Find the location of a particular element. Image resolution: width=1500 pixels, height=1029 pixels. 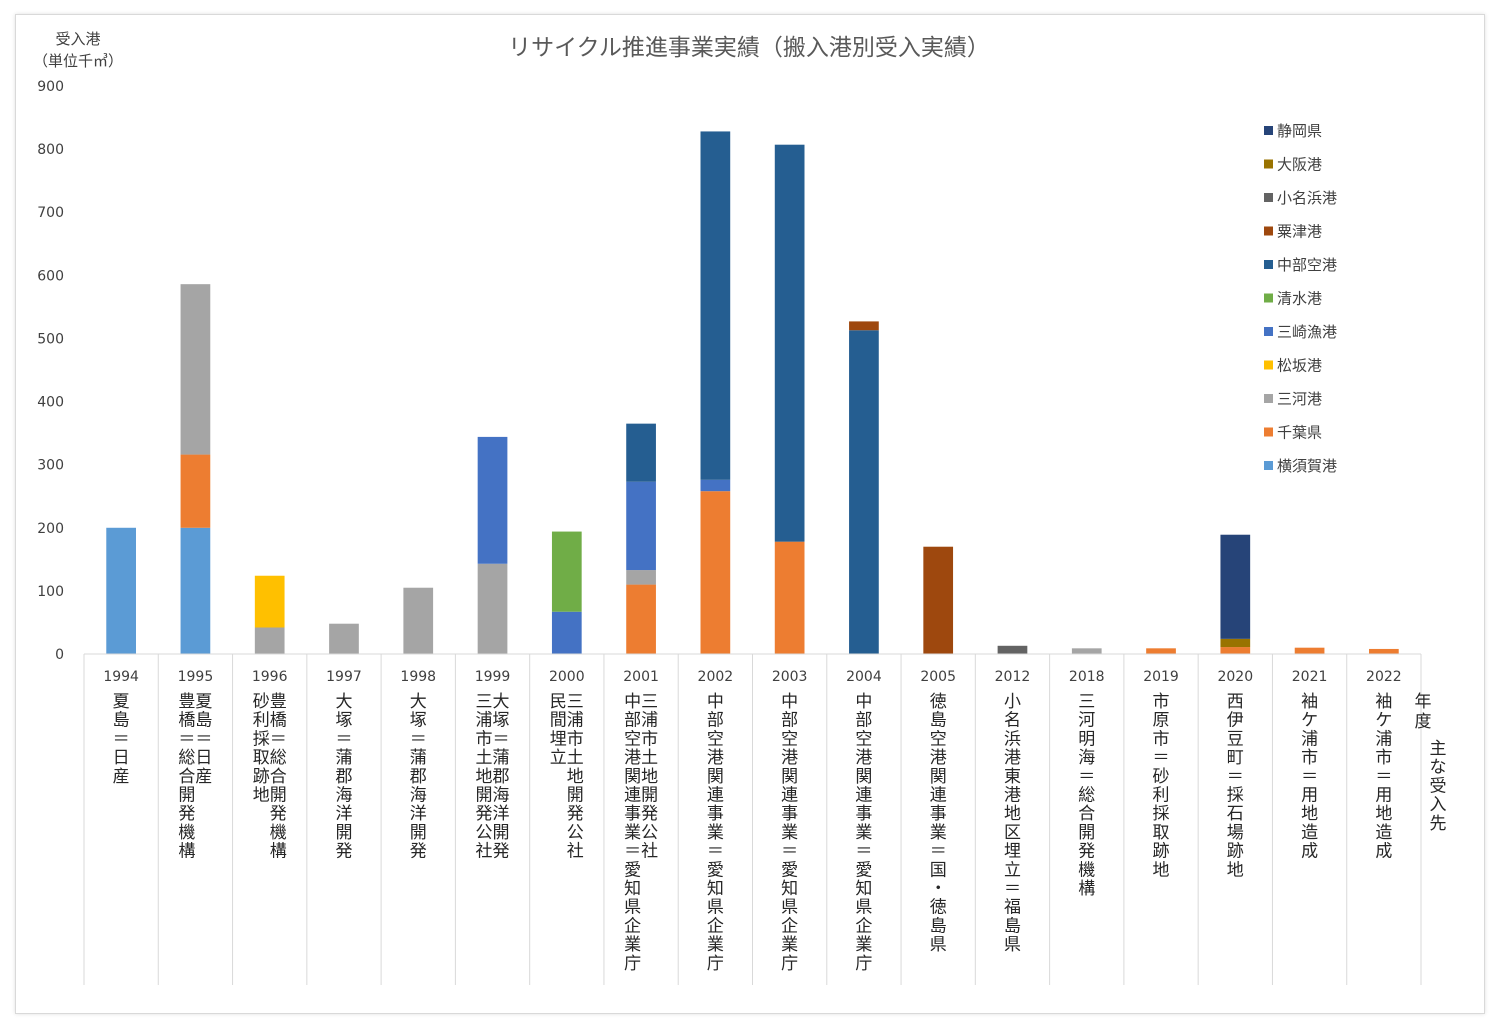

legend-label: 清水港 is located at coordinates (1299, 299).